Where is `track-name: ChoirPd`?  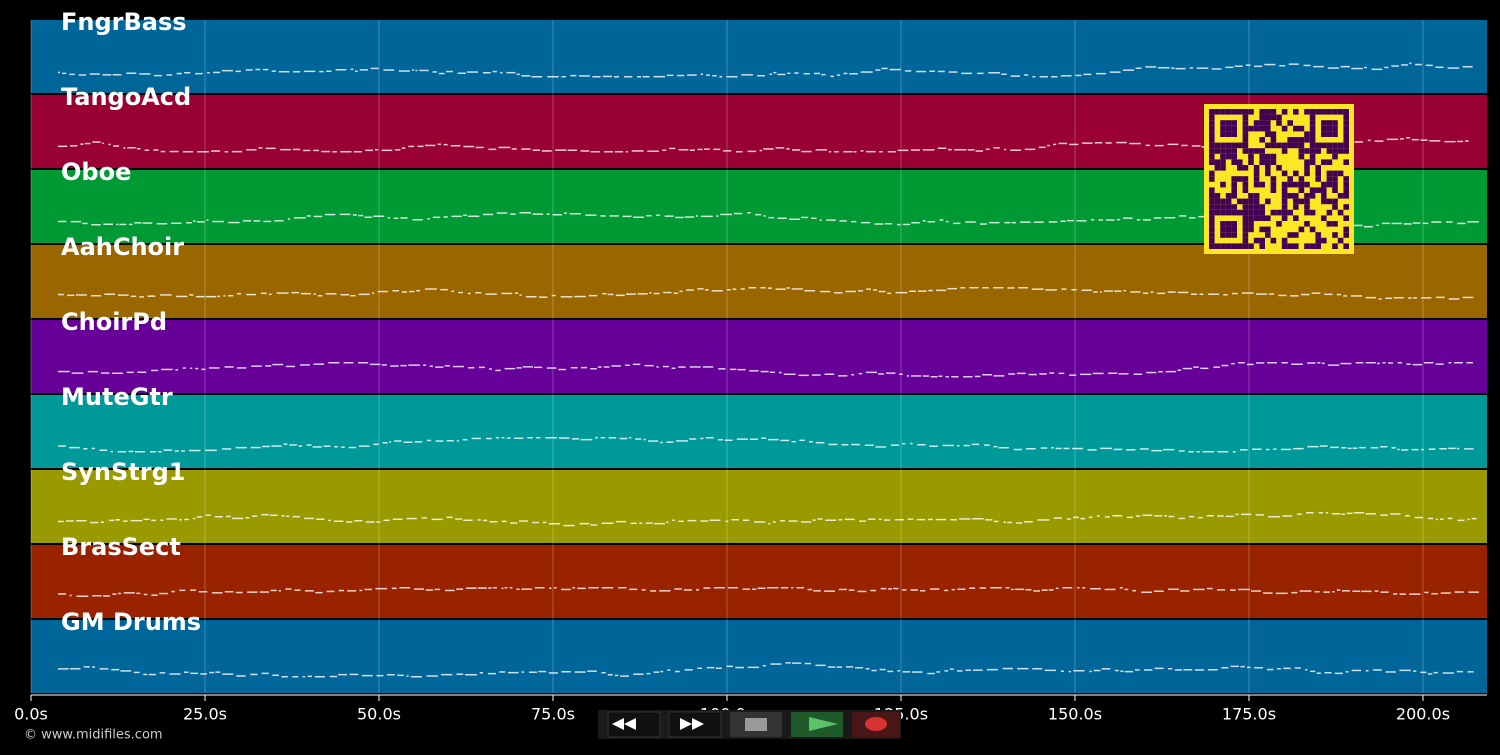 track-name: ChoirPd is located at coordinates (114, 322).